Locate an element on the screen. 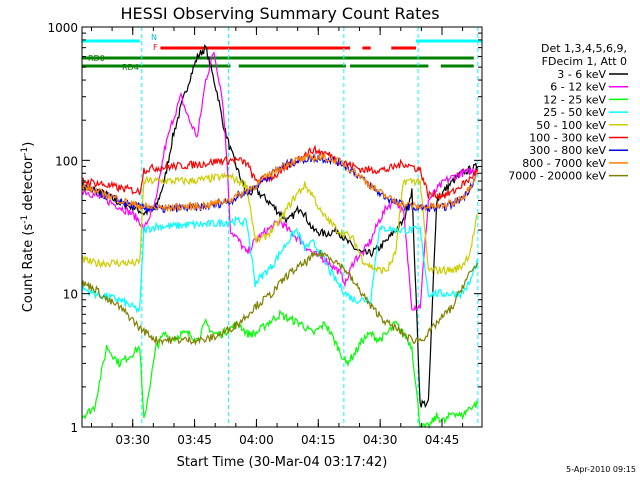 This screenshot has height=480, width=640. legend-header-line-2: FDecim 1, Att 0 is located at coordinates (584, 61).